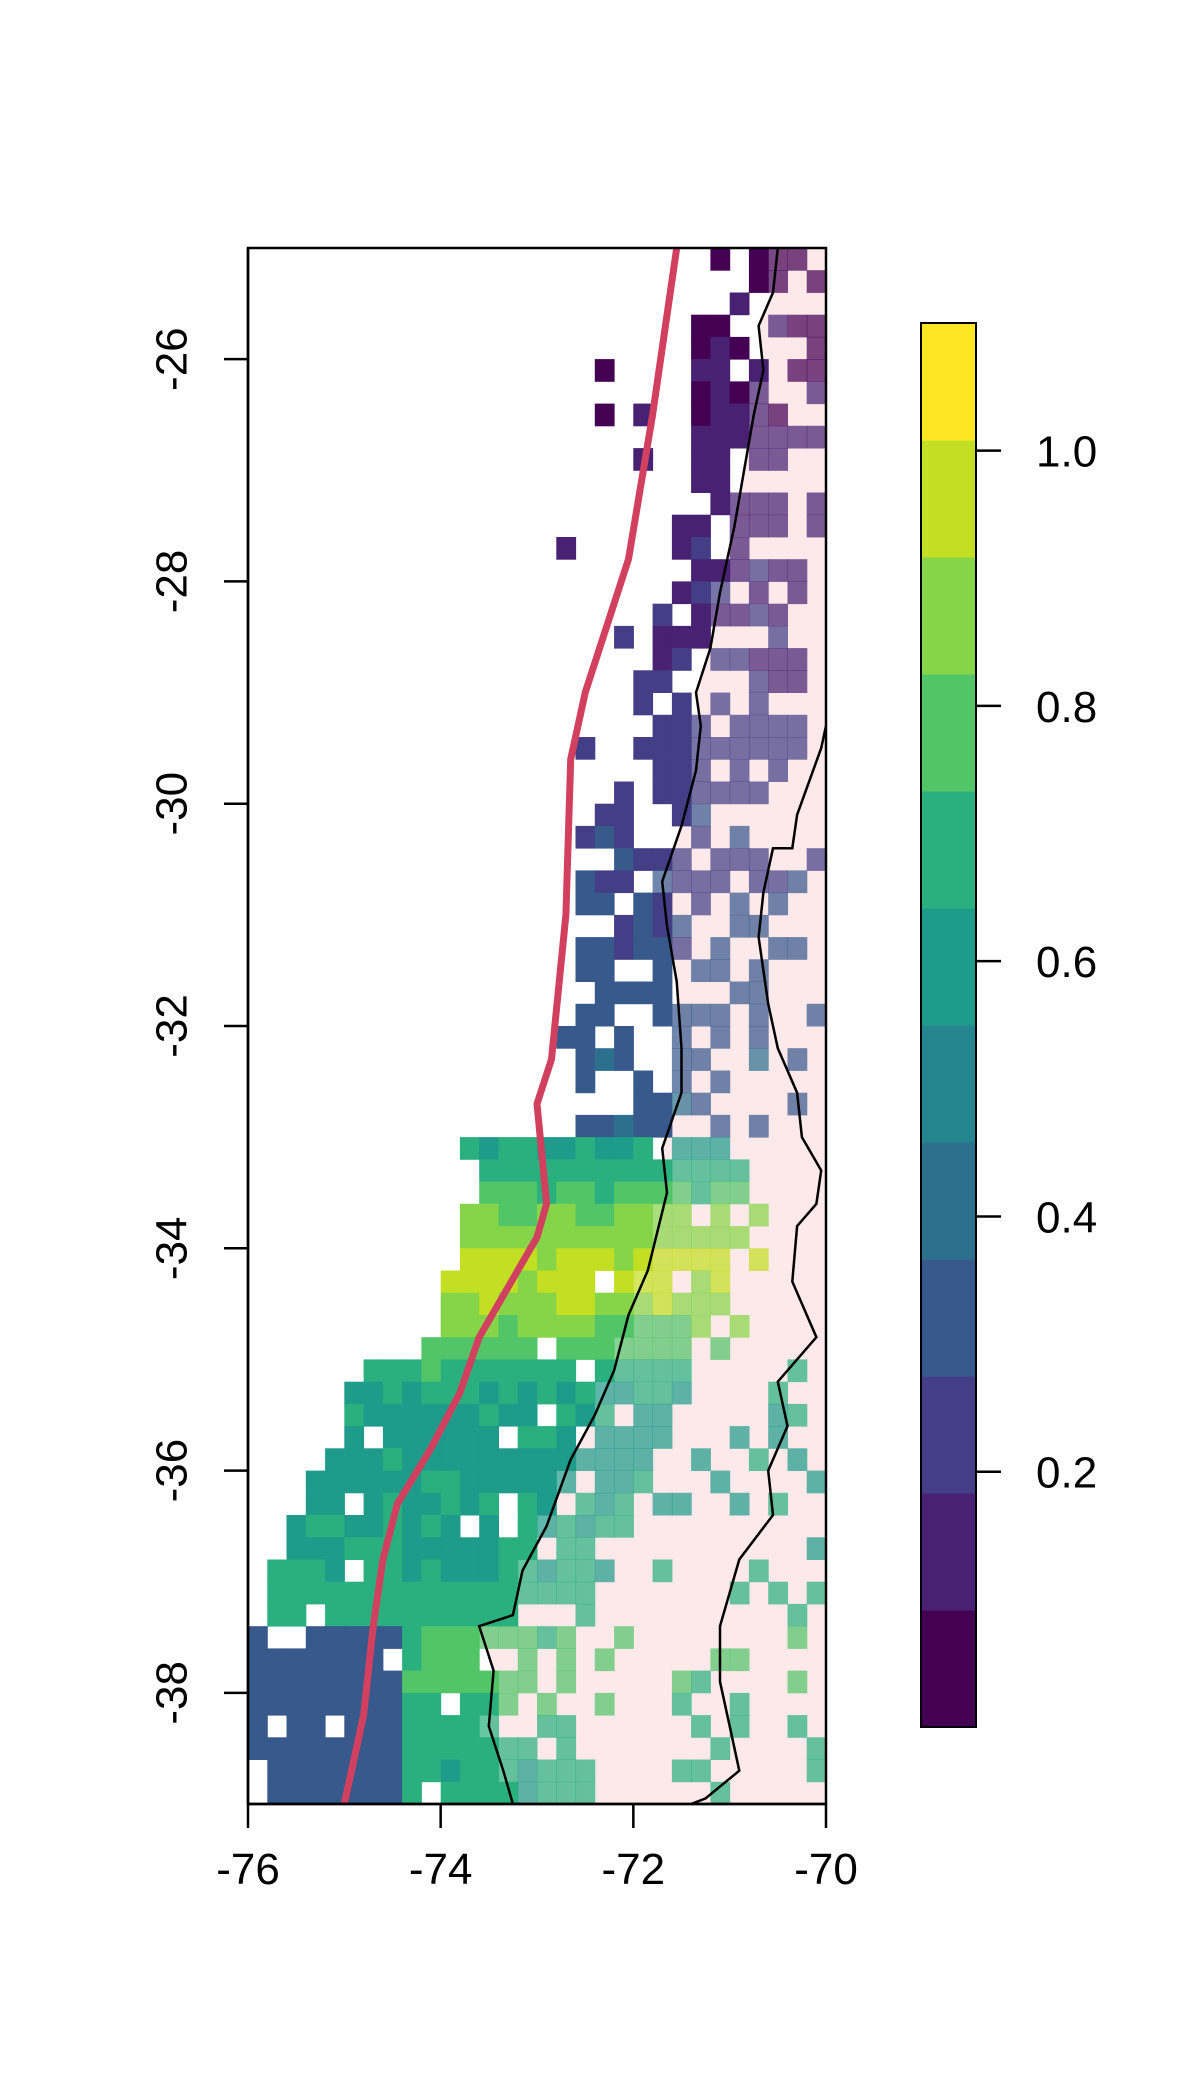  I want to click on colorbar-tick-label: 1.0, so click(1066, 452).